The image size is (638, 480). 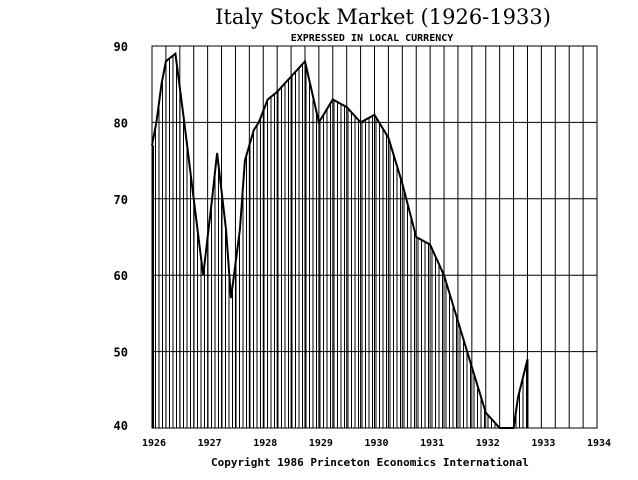 I want to click on y-axis: 40 50 60 70 80 90, so click(x=121, y=236).